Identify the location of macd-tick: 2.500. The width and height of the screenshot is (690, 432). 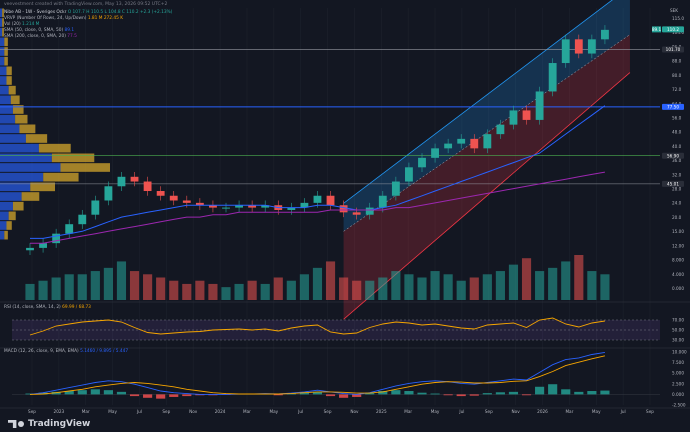
(678, 383).